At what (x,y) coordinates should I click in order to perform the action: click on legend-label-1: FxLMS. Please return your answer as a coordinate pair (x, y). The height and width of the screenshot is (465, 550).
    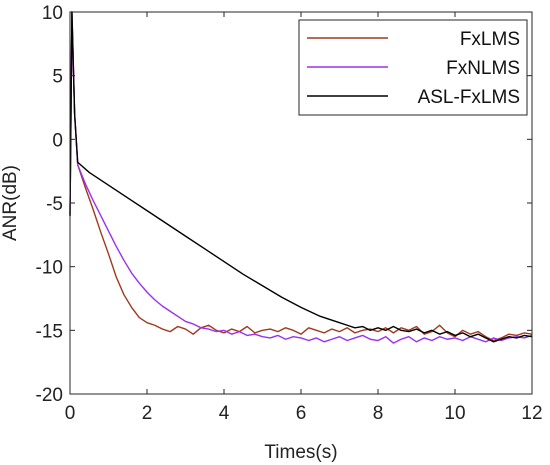
    Looking at the image, I should click on (490, 39).